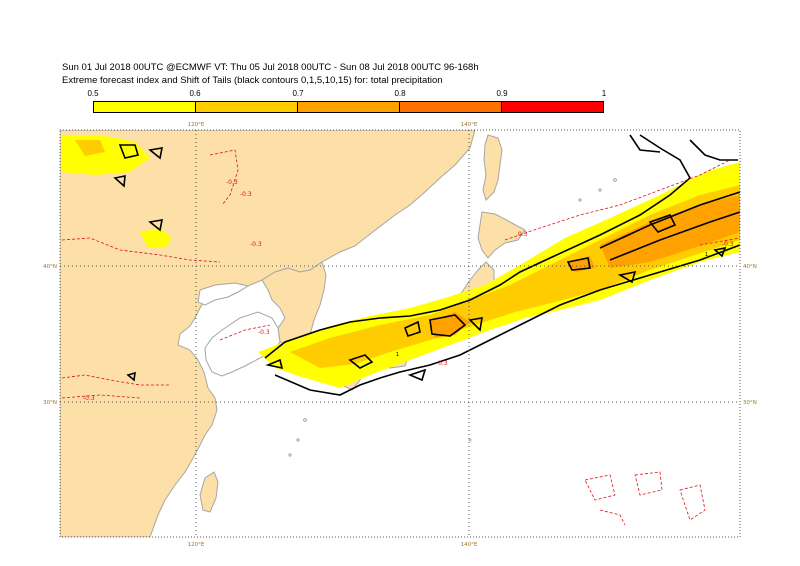 Image resolution: width=800 pixels, height=566 pixels. What do you see at coordinates (502, 93) in the screenshot?
I see `colorbar-label: 0.9` at bounding box center [502, 93].